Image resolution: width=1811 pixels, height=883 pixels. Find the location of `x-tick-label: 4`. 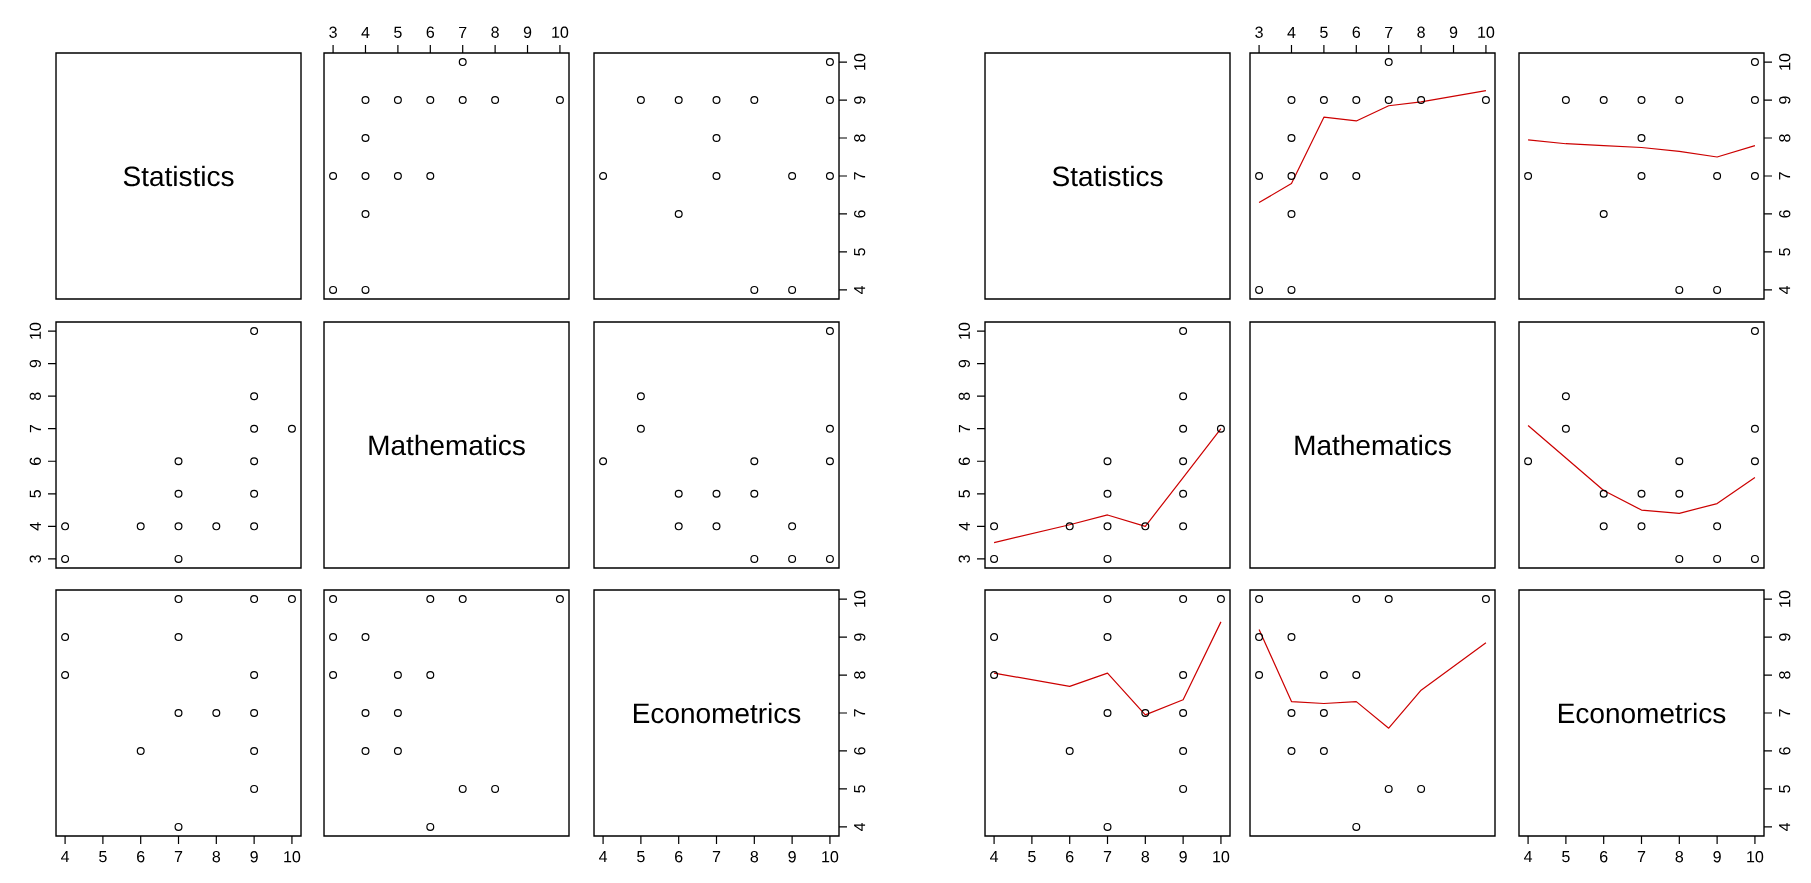

x-tick-label: 4 is located at coordinates (994, 857).